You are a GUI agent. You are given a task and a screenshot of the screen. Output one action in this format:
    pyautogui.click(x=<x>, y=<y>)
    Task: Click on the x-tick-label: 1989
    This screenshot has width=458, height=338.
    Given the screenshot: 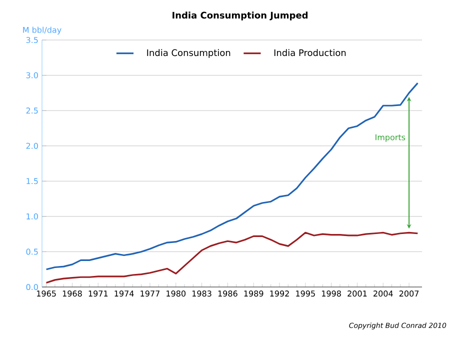 What is the action you would take?
    pyautogui.click(x=254, y=293)
    